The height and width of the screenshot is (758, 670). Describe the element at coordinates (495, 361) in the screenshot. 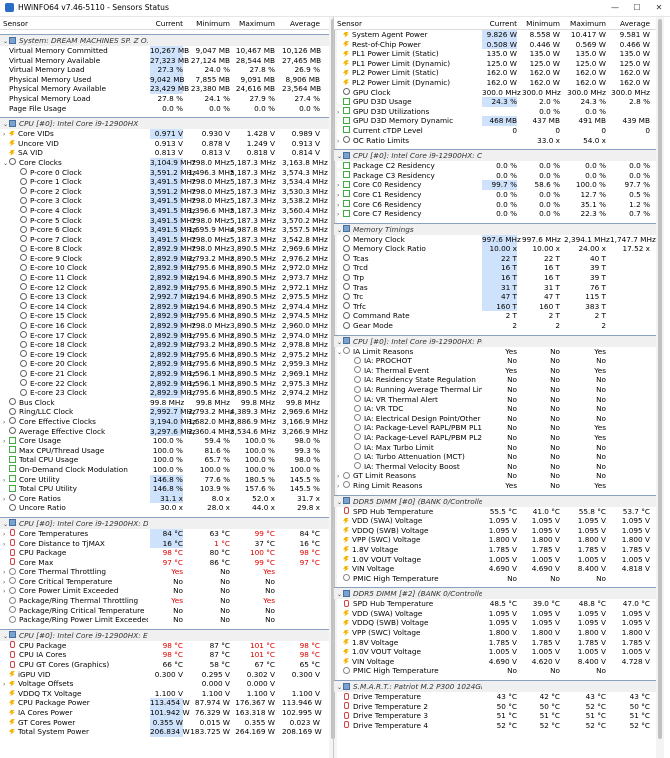

I see `sensor-row: IA: PROCHOT No No No` at that location.